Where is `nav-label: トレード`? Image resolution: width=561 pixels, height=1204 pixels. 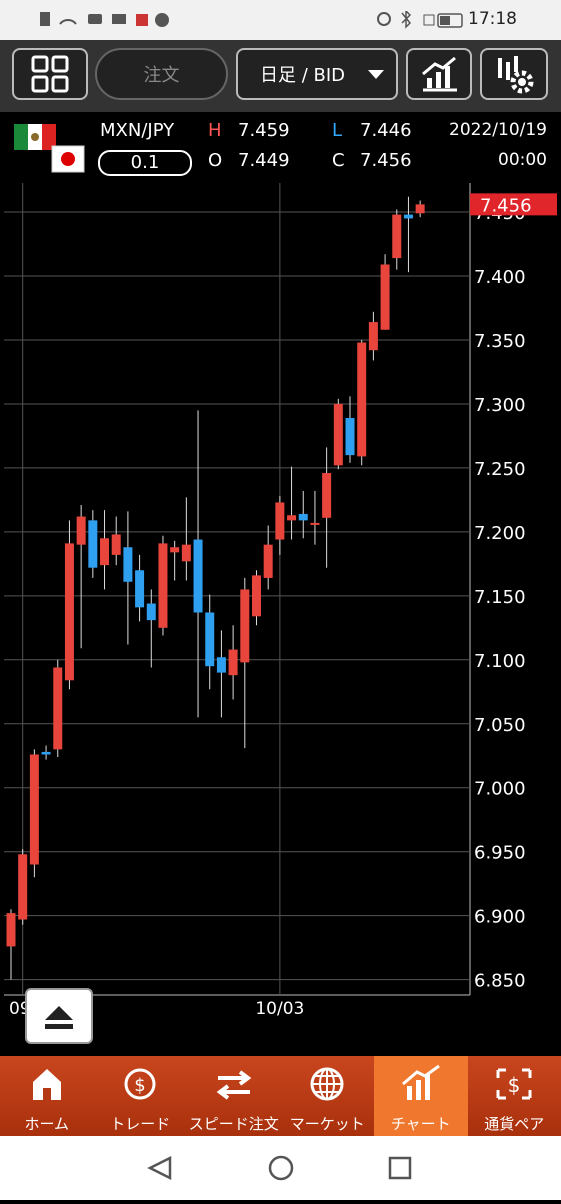
nav-label: トレード is located at coordinates (141, 1123).